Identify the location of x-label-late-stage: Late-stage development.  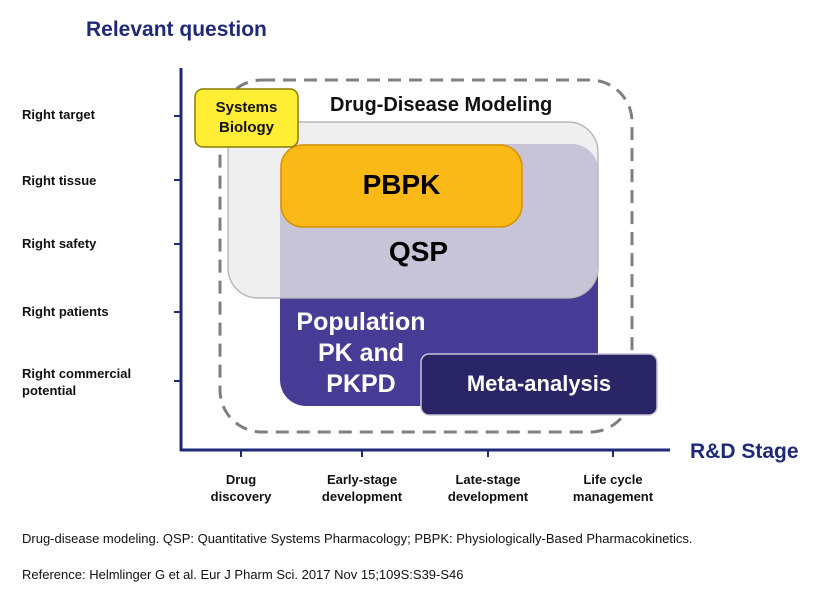
(488, 488).